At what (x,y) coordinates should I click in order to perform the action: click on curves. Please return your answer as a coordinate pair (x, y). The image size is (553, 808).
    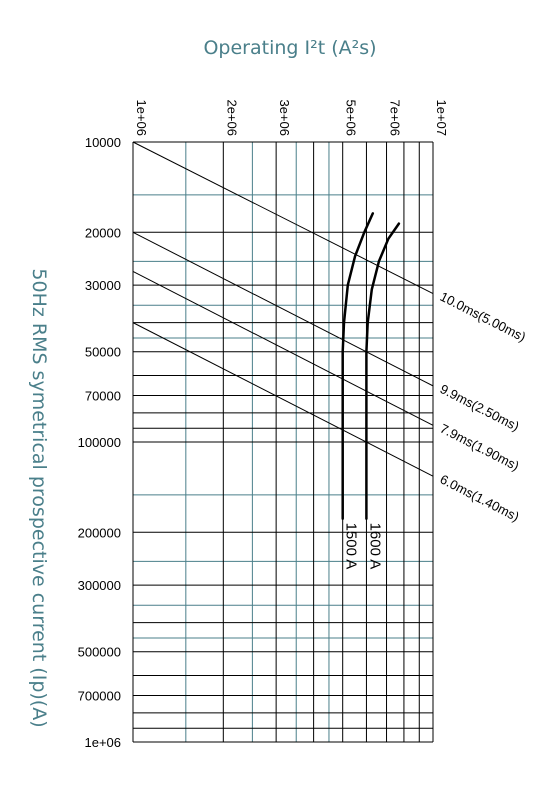
    Looking at the image, I should click on (371, 366).